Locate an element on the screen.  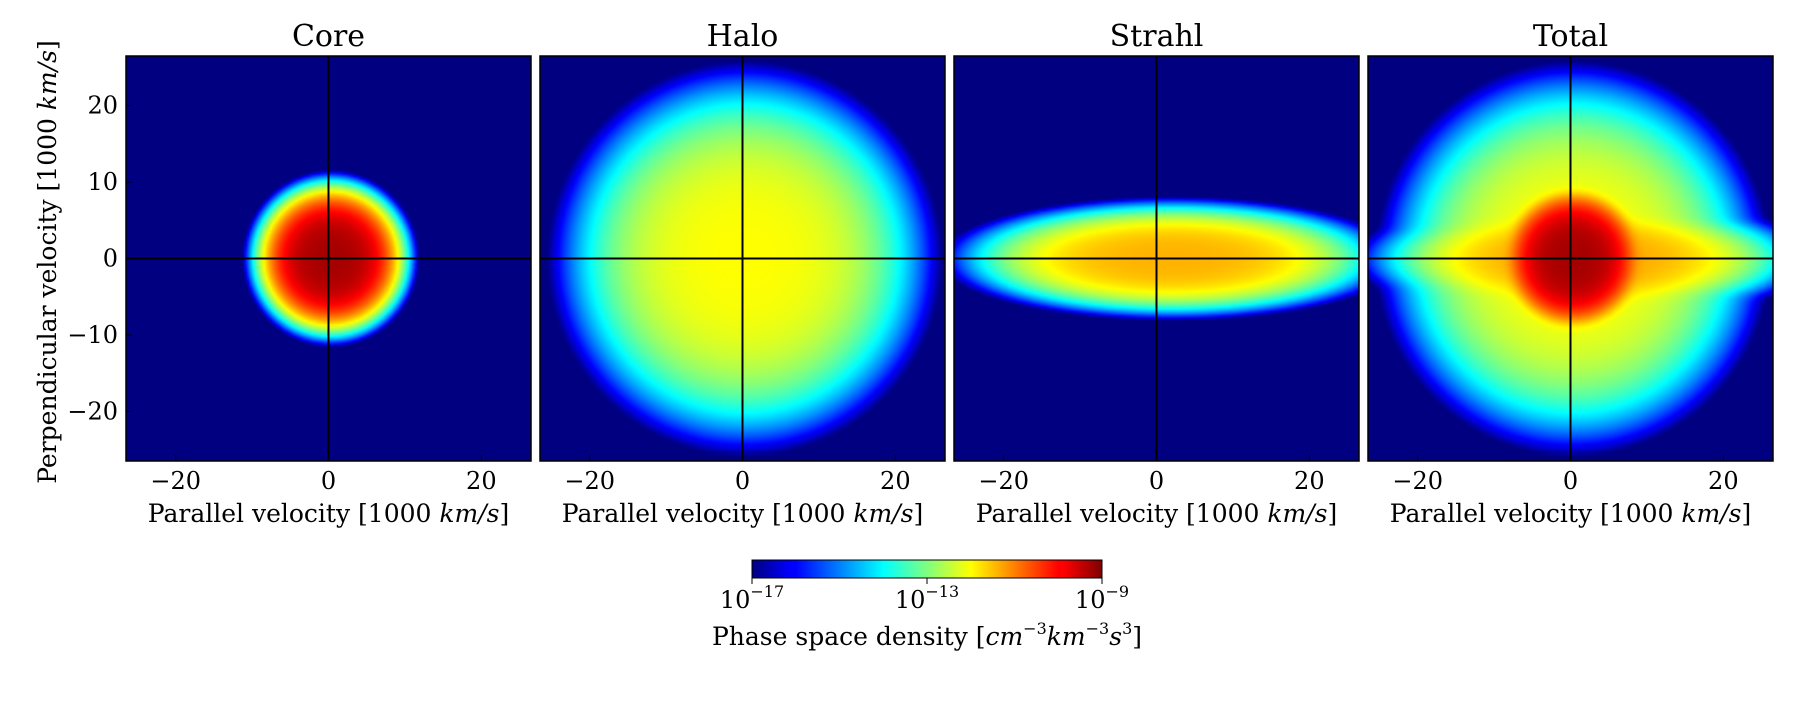
y-tick-label: −10 is located at coordinates (92, 335).